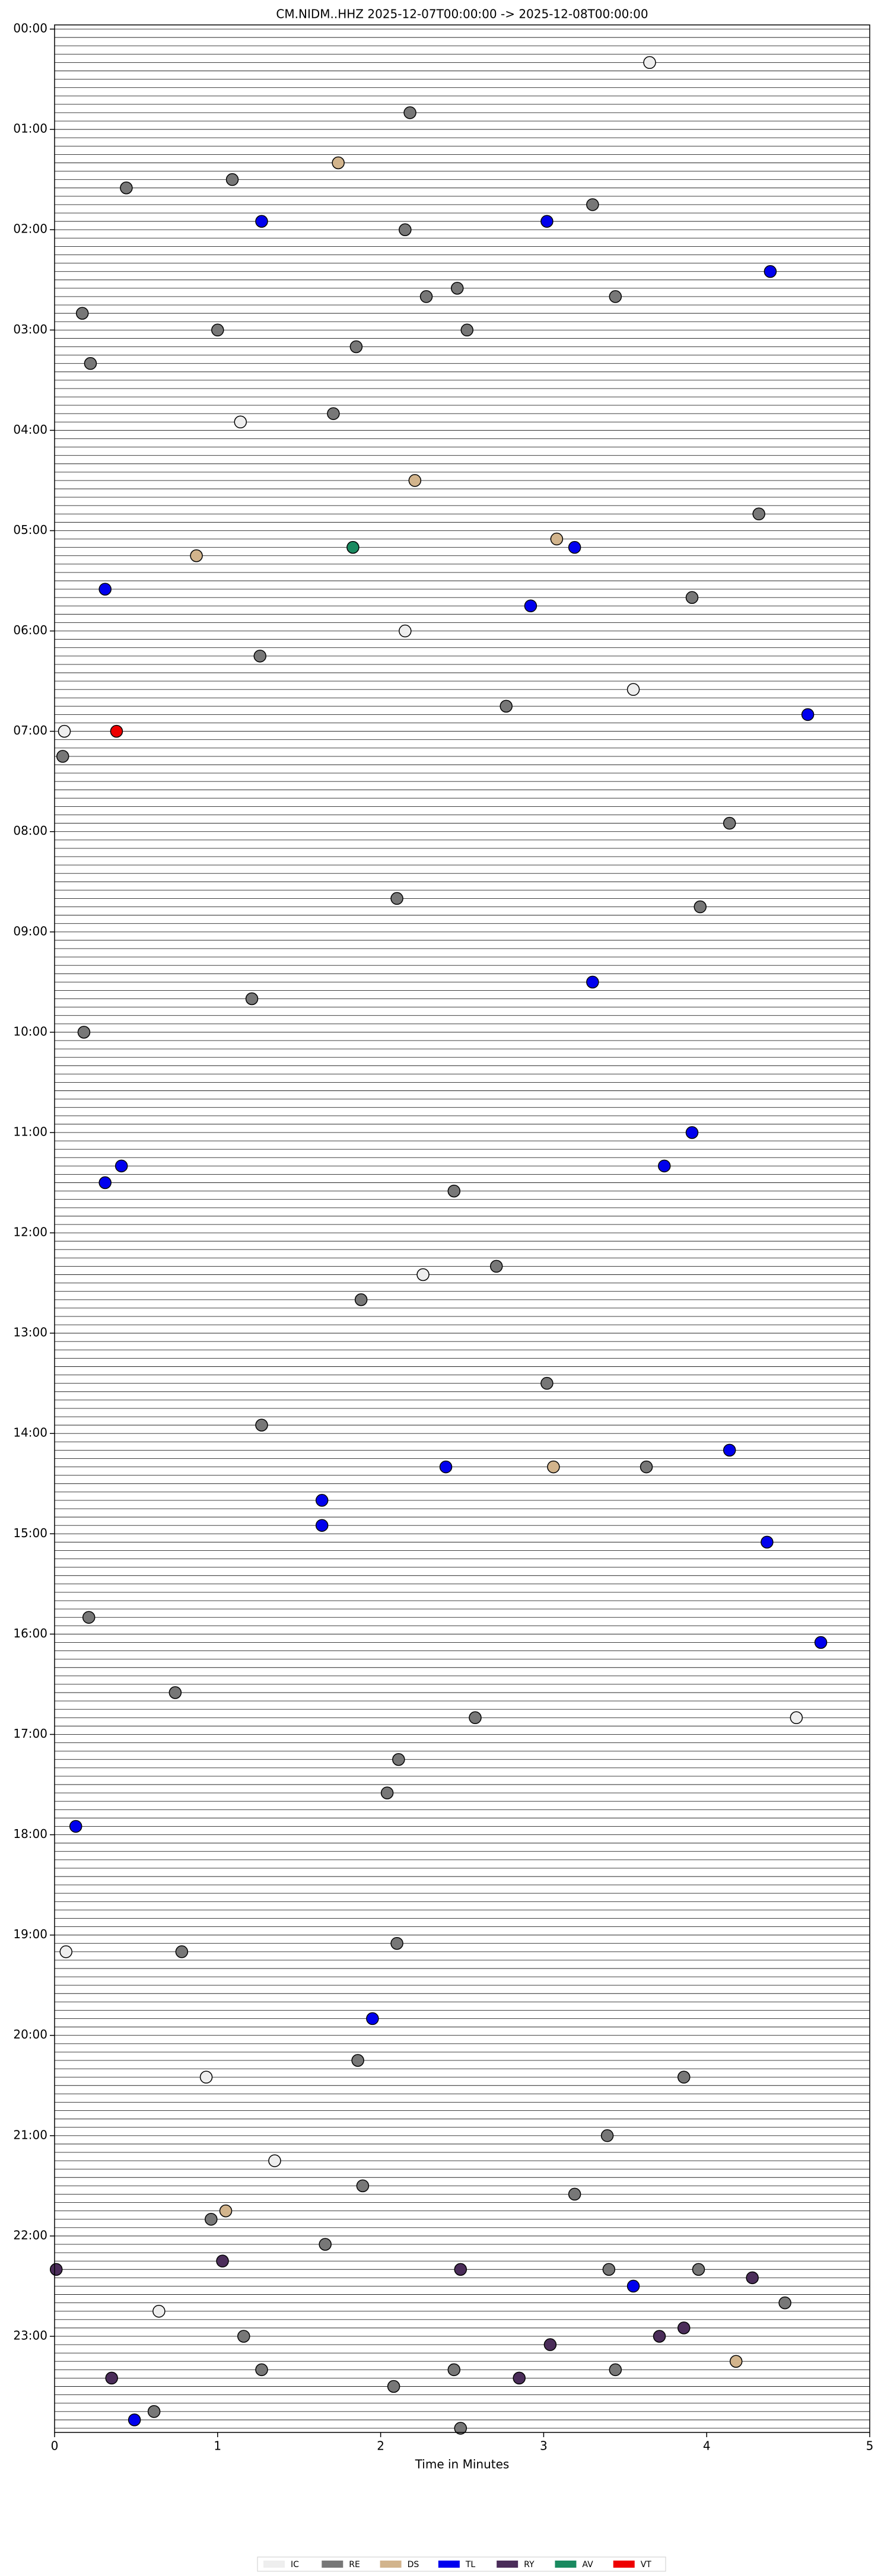 This screenshot has height=2576, width=881. Describe the element at coordinates (470, 2564) in the screenshot. I see `legend-label: TL` at that location.